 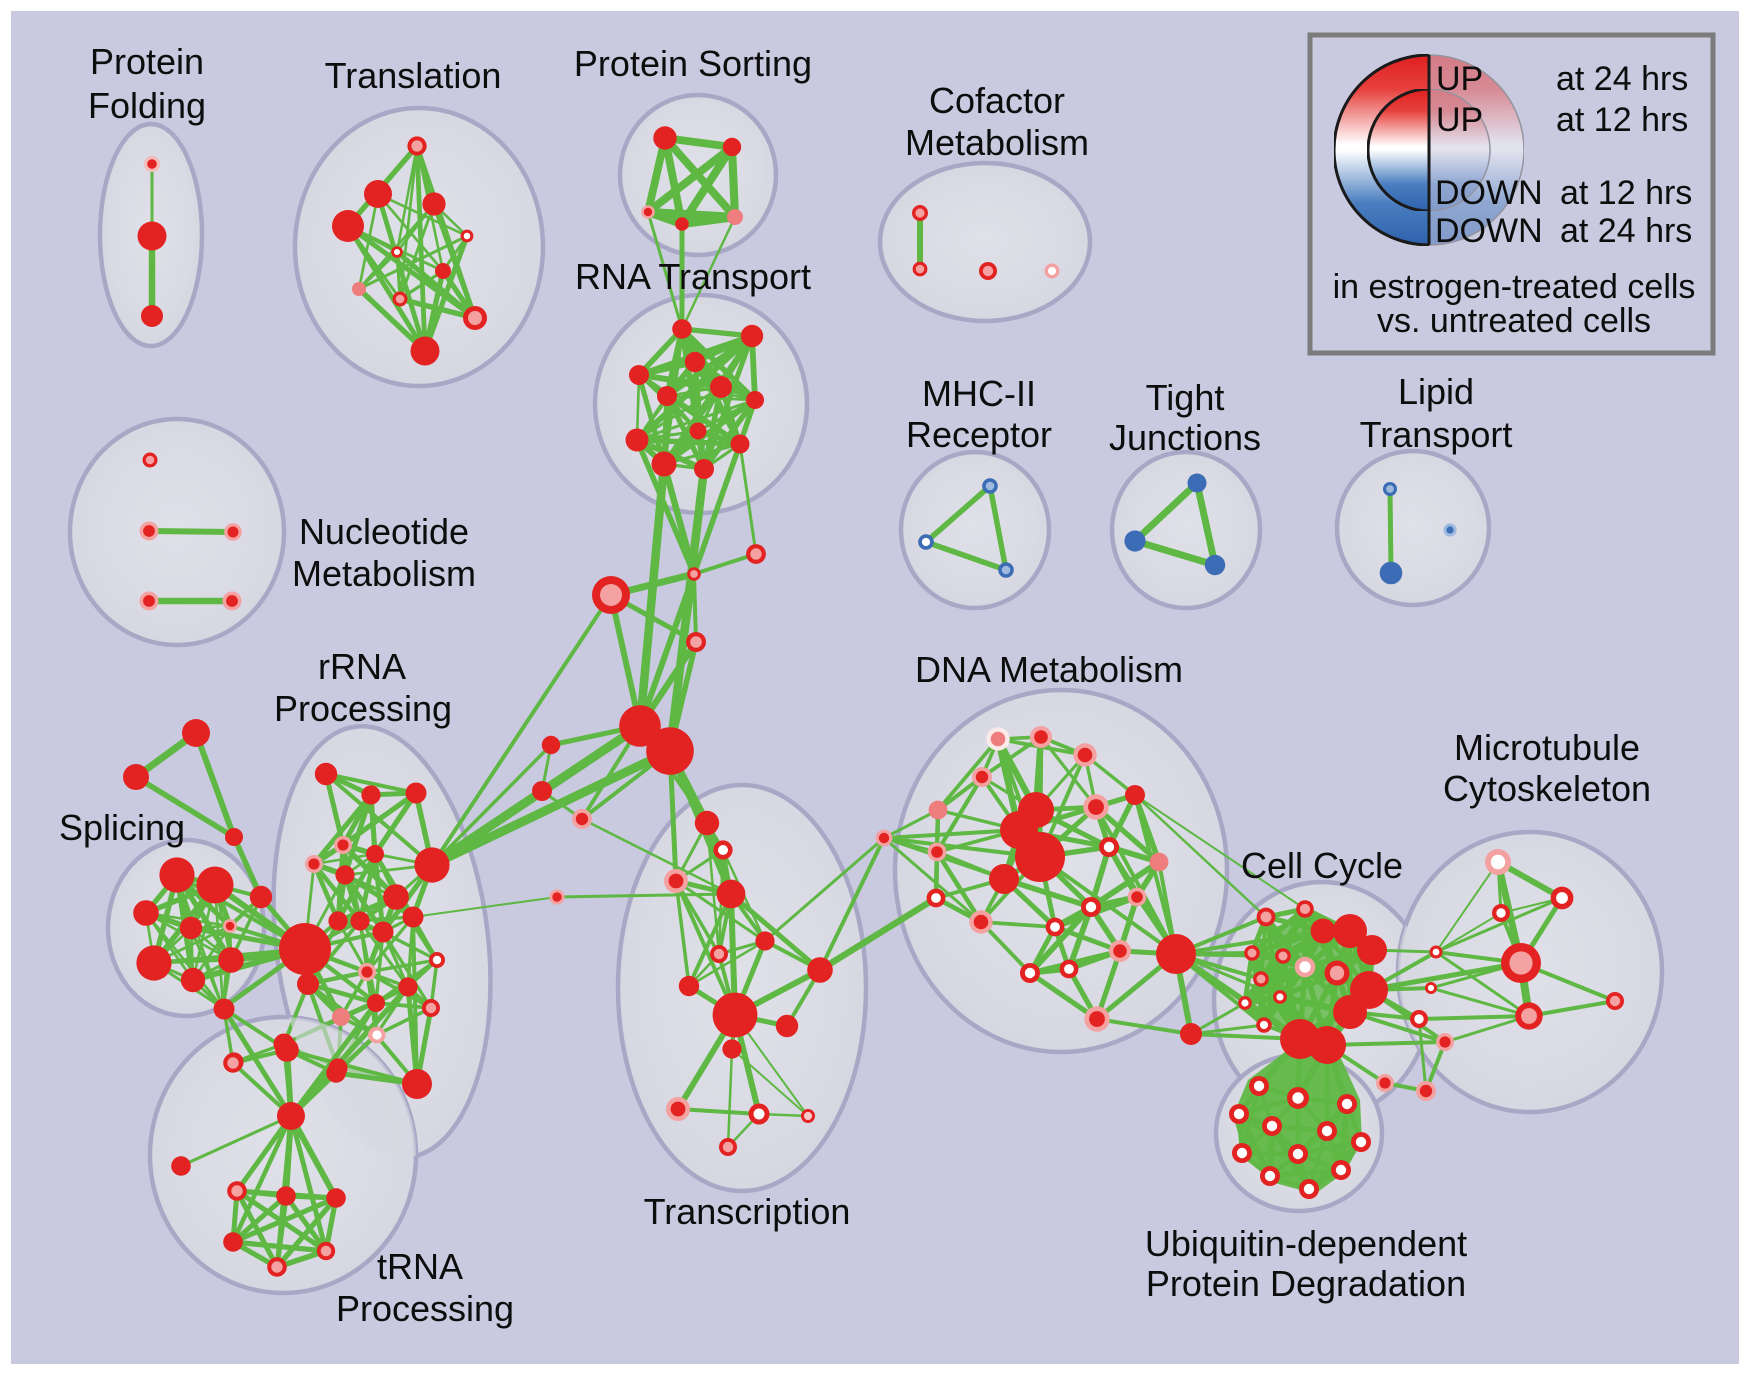 I want to click on svg-text: Splicing, so click(x=122, y=827).